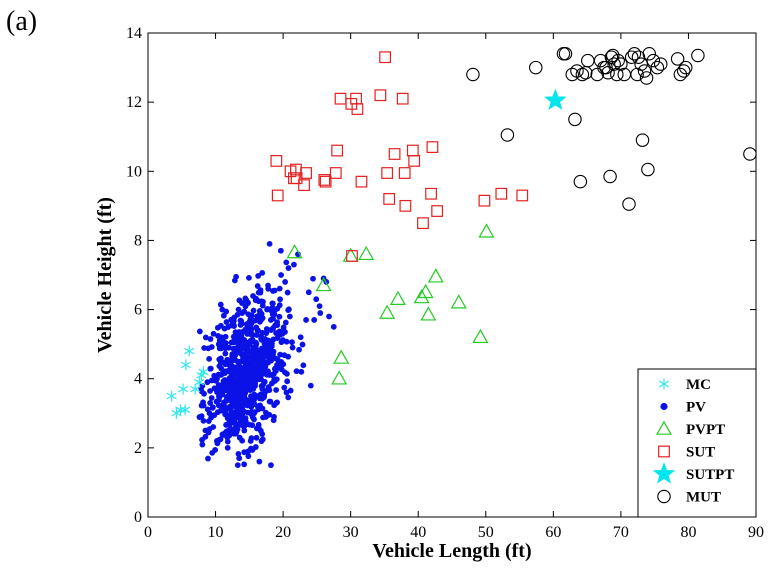 The image size is (773, 571). What do you see at coordinates (688, 532) in the screenshot?
I see `x-tick-label: 80` at bounding box center [688, 532].